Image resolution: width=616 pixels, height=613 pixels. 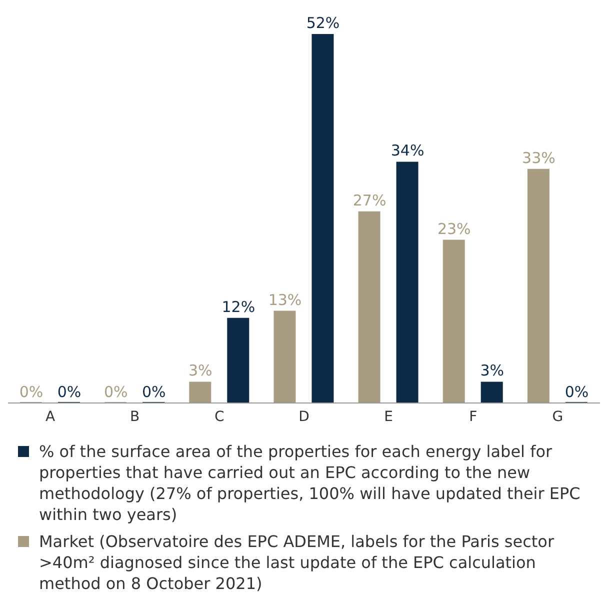 I want to click on legend-label: Market (Observatoire des EPC ADEME, labels for the Paris sector >40m² diagnosed since the last update of the EPC calculation method on 8 October 2021), so click(x=297, y=562).